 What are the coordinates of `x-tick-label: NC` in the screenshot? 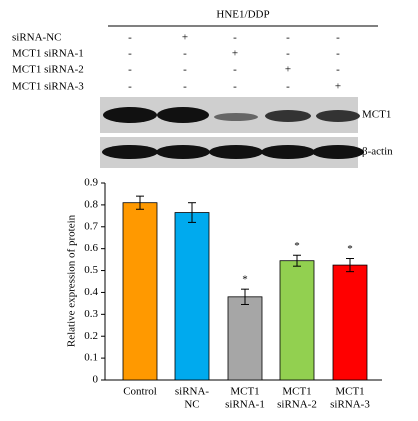 It's located at (191, 405).